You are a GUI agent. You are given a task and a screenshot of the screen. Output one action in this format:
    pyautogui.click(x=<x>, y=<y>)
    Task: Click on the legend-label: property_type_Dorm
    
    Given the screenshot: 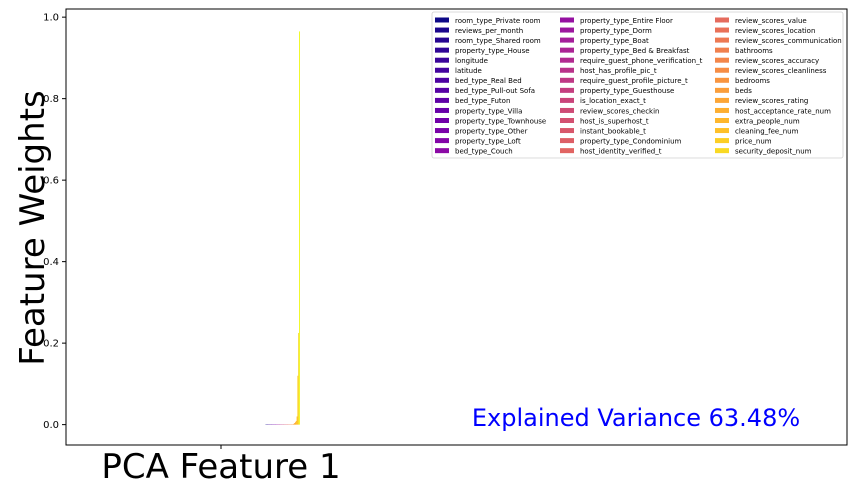 What is the action you would take?
    pyautogui.click(x=616, y=31)
    